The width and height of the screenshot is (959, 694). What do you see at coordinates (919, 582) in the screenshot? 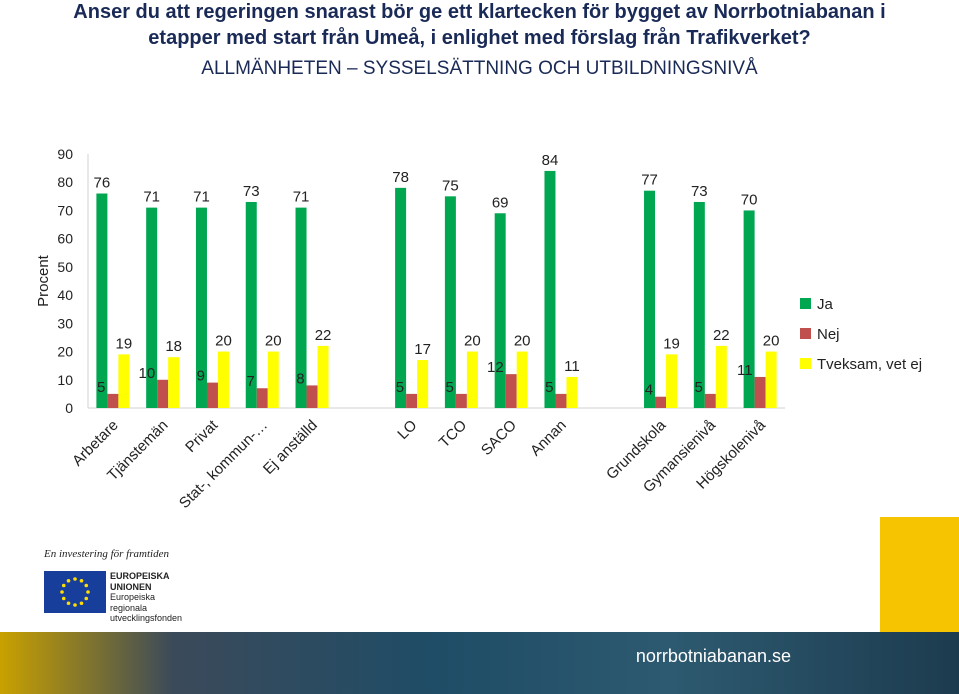
I see `decorative-yellow-band` at bounding box center [919, 582].